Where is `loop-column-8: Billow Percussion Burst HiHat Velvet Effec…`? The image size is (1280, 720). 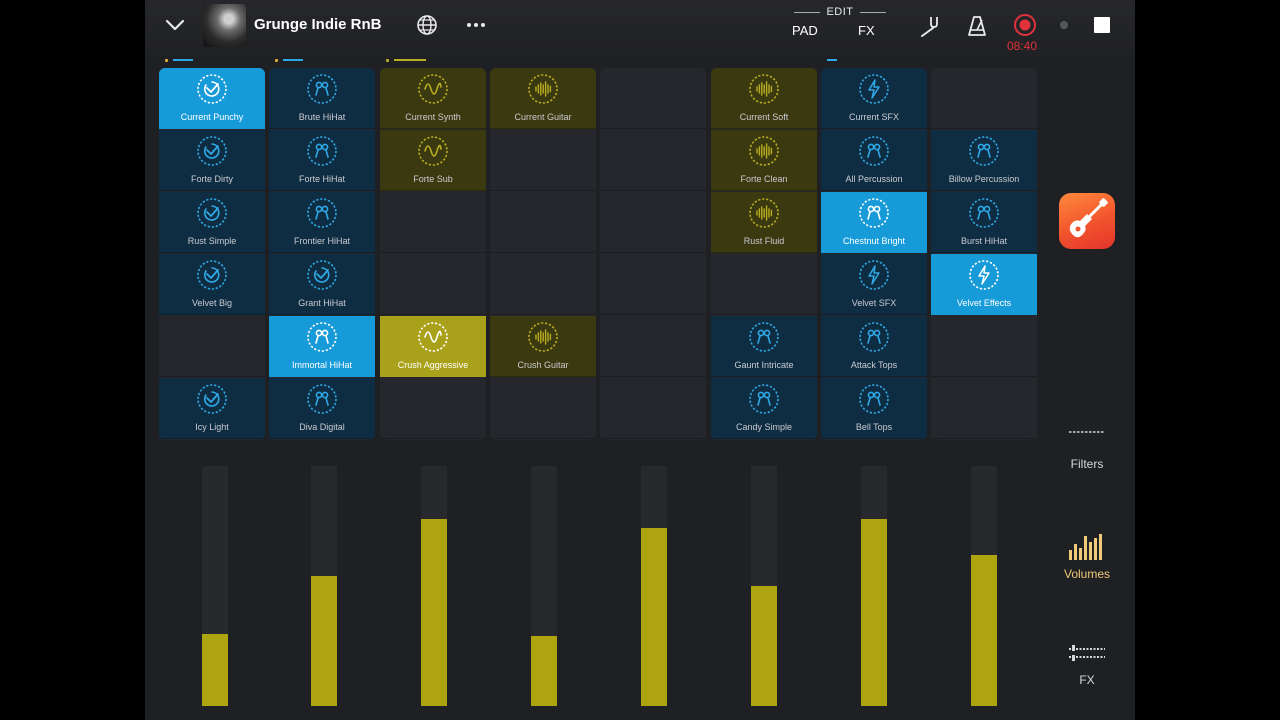 loop-column-8: Billow Percussion Burst HiHat Velvet Effec… is located at coordinates (984, 254).